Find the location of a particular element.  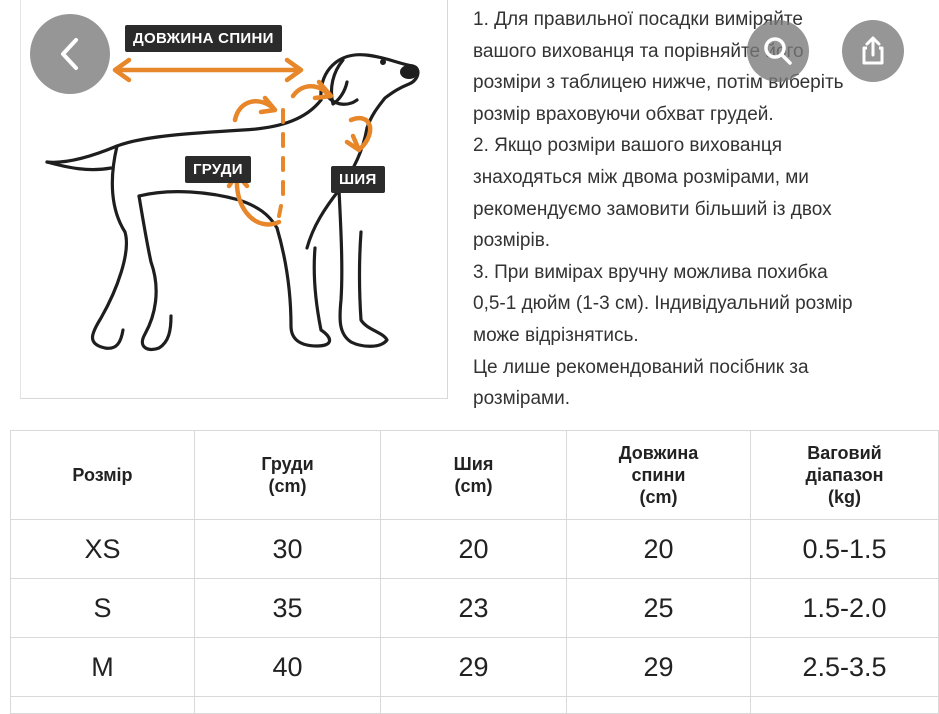

neck-loop-bottom is located at coordinates (360, 133).